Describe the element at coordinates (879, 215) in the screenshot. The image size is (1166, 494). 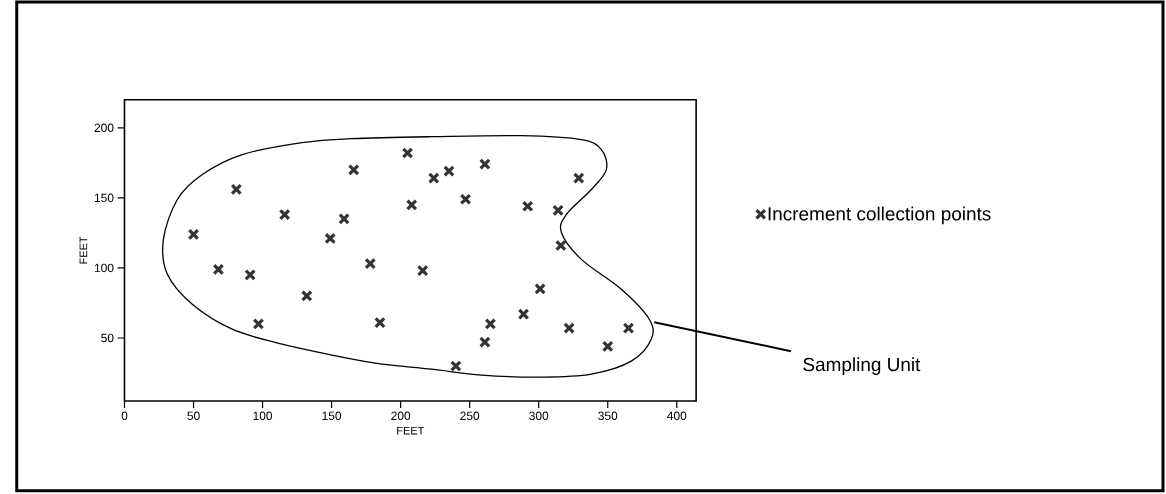
I see `legend-label: Increment collection points` at that location.